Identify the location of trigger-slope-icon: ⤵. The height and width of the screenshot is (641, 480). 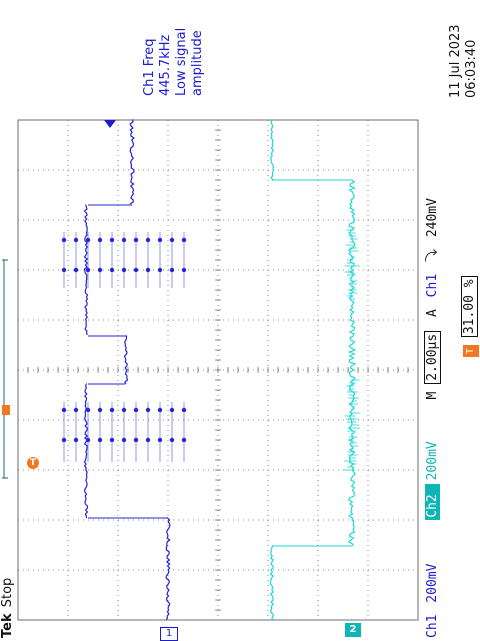
(432, 255).